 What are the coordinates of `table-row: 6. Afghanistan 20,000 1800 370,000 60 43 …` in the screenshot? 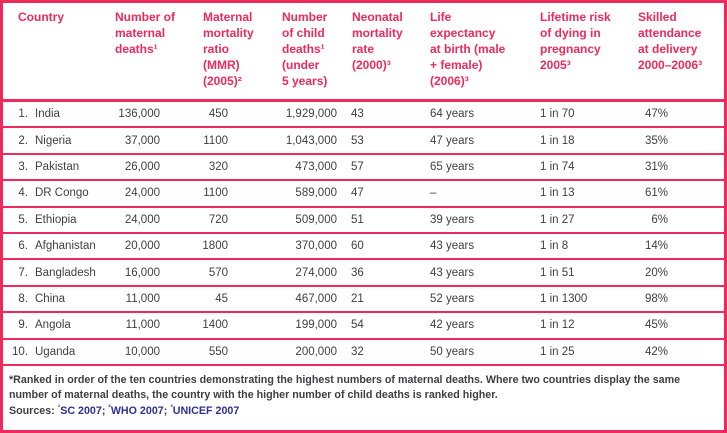 It's located at (363, 245).